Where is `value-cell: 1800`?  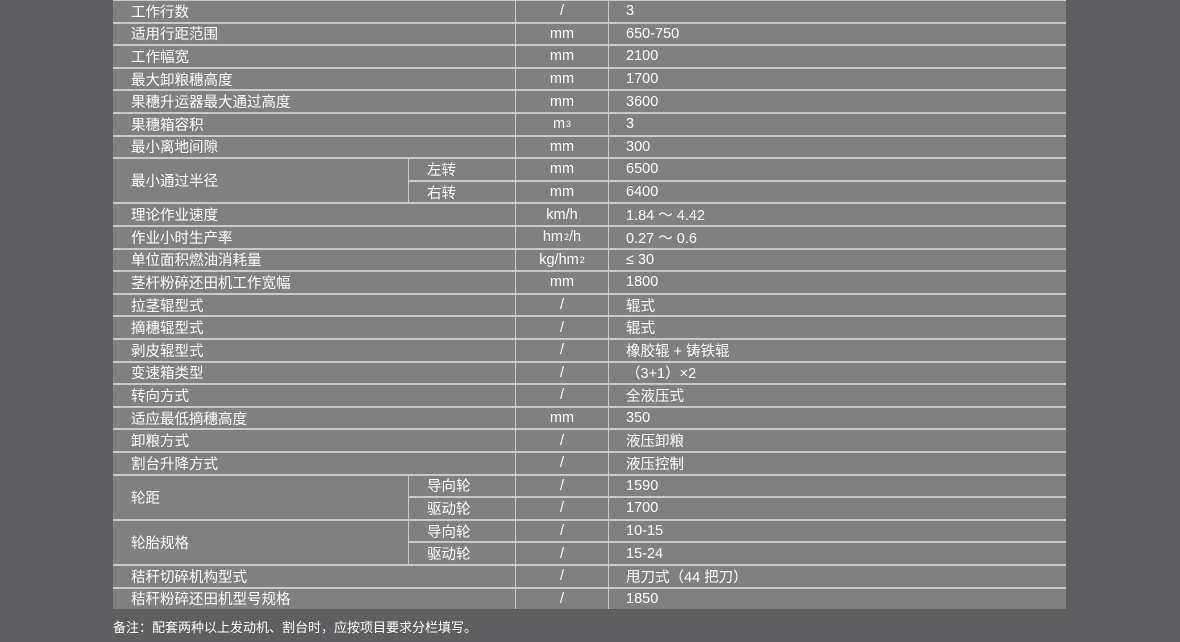 value-cell: 1800 is located at coordinates (837, 281).